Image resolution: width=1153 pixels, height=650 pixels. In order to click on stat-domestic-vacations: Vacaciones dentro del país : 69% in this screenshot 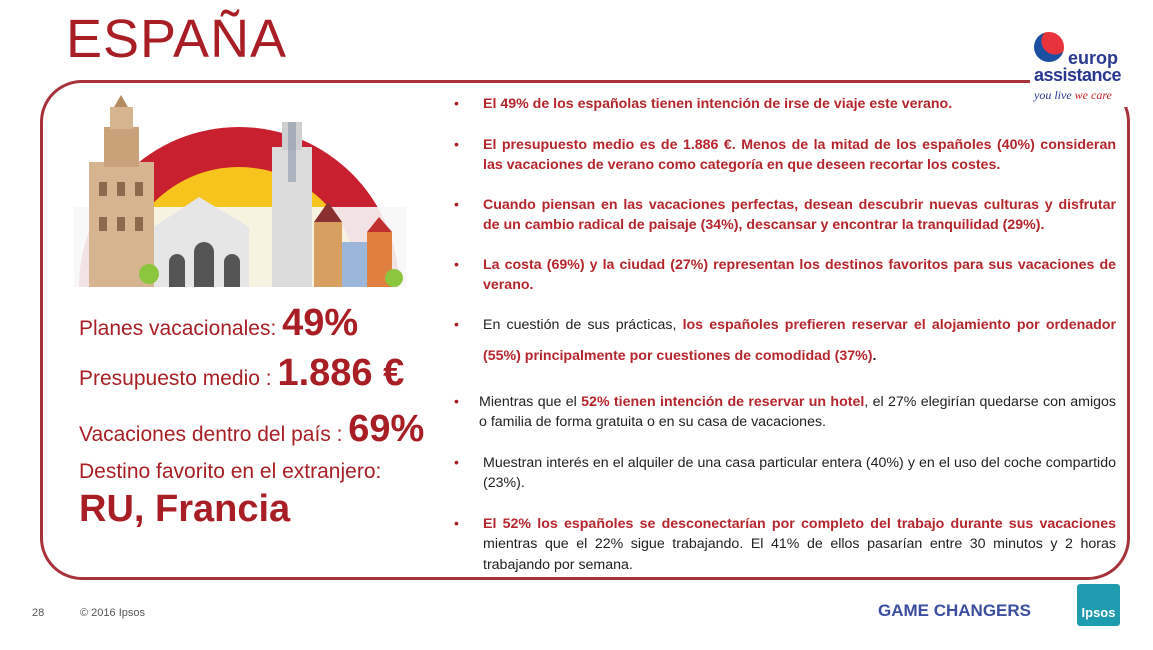, I will do `click(252, 429)`.